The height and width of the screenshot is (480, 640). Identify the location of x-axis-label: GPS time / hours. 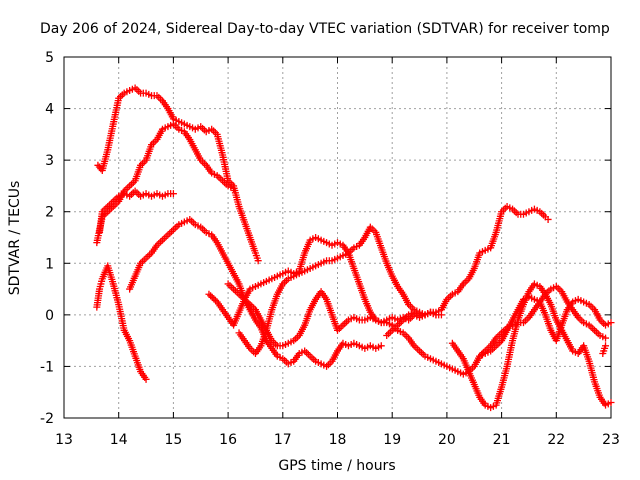
(336, 466).